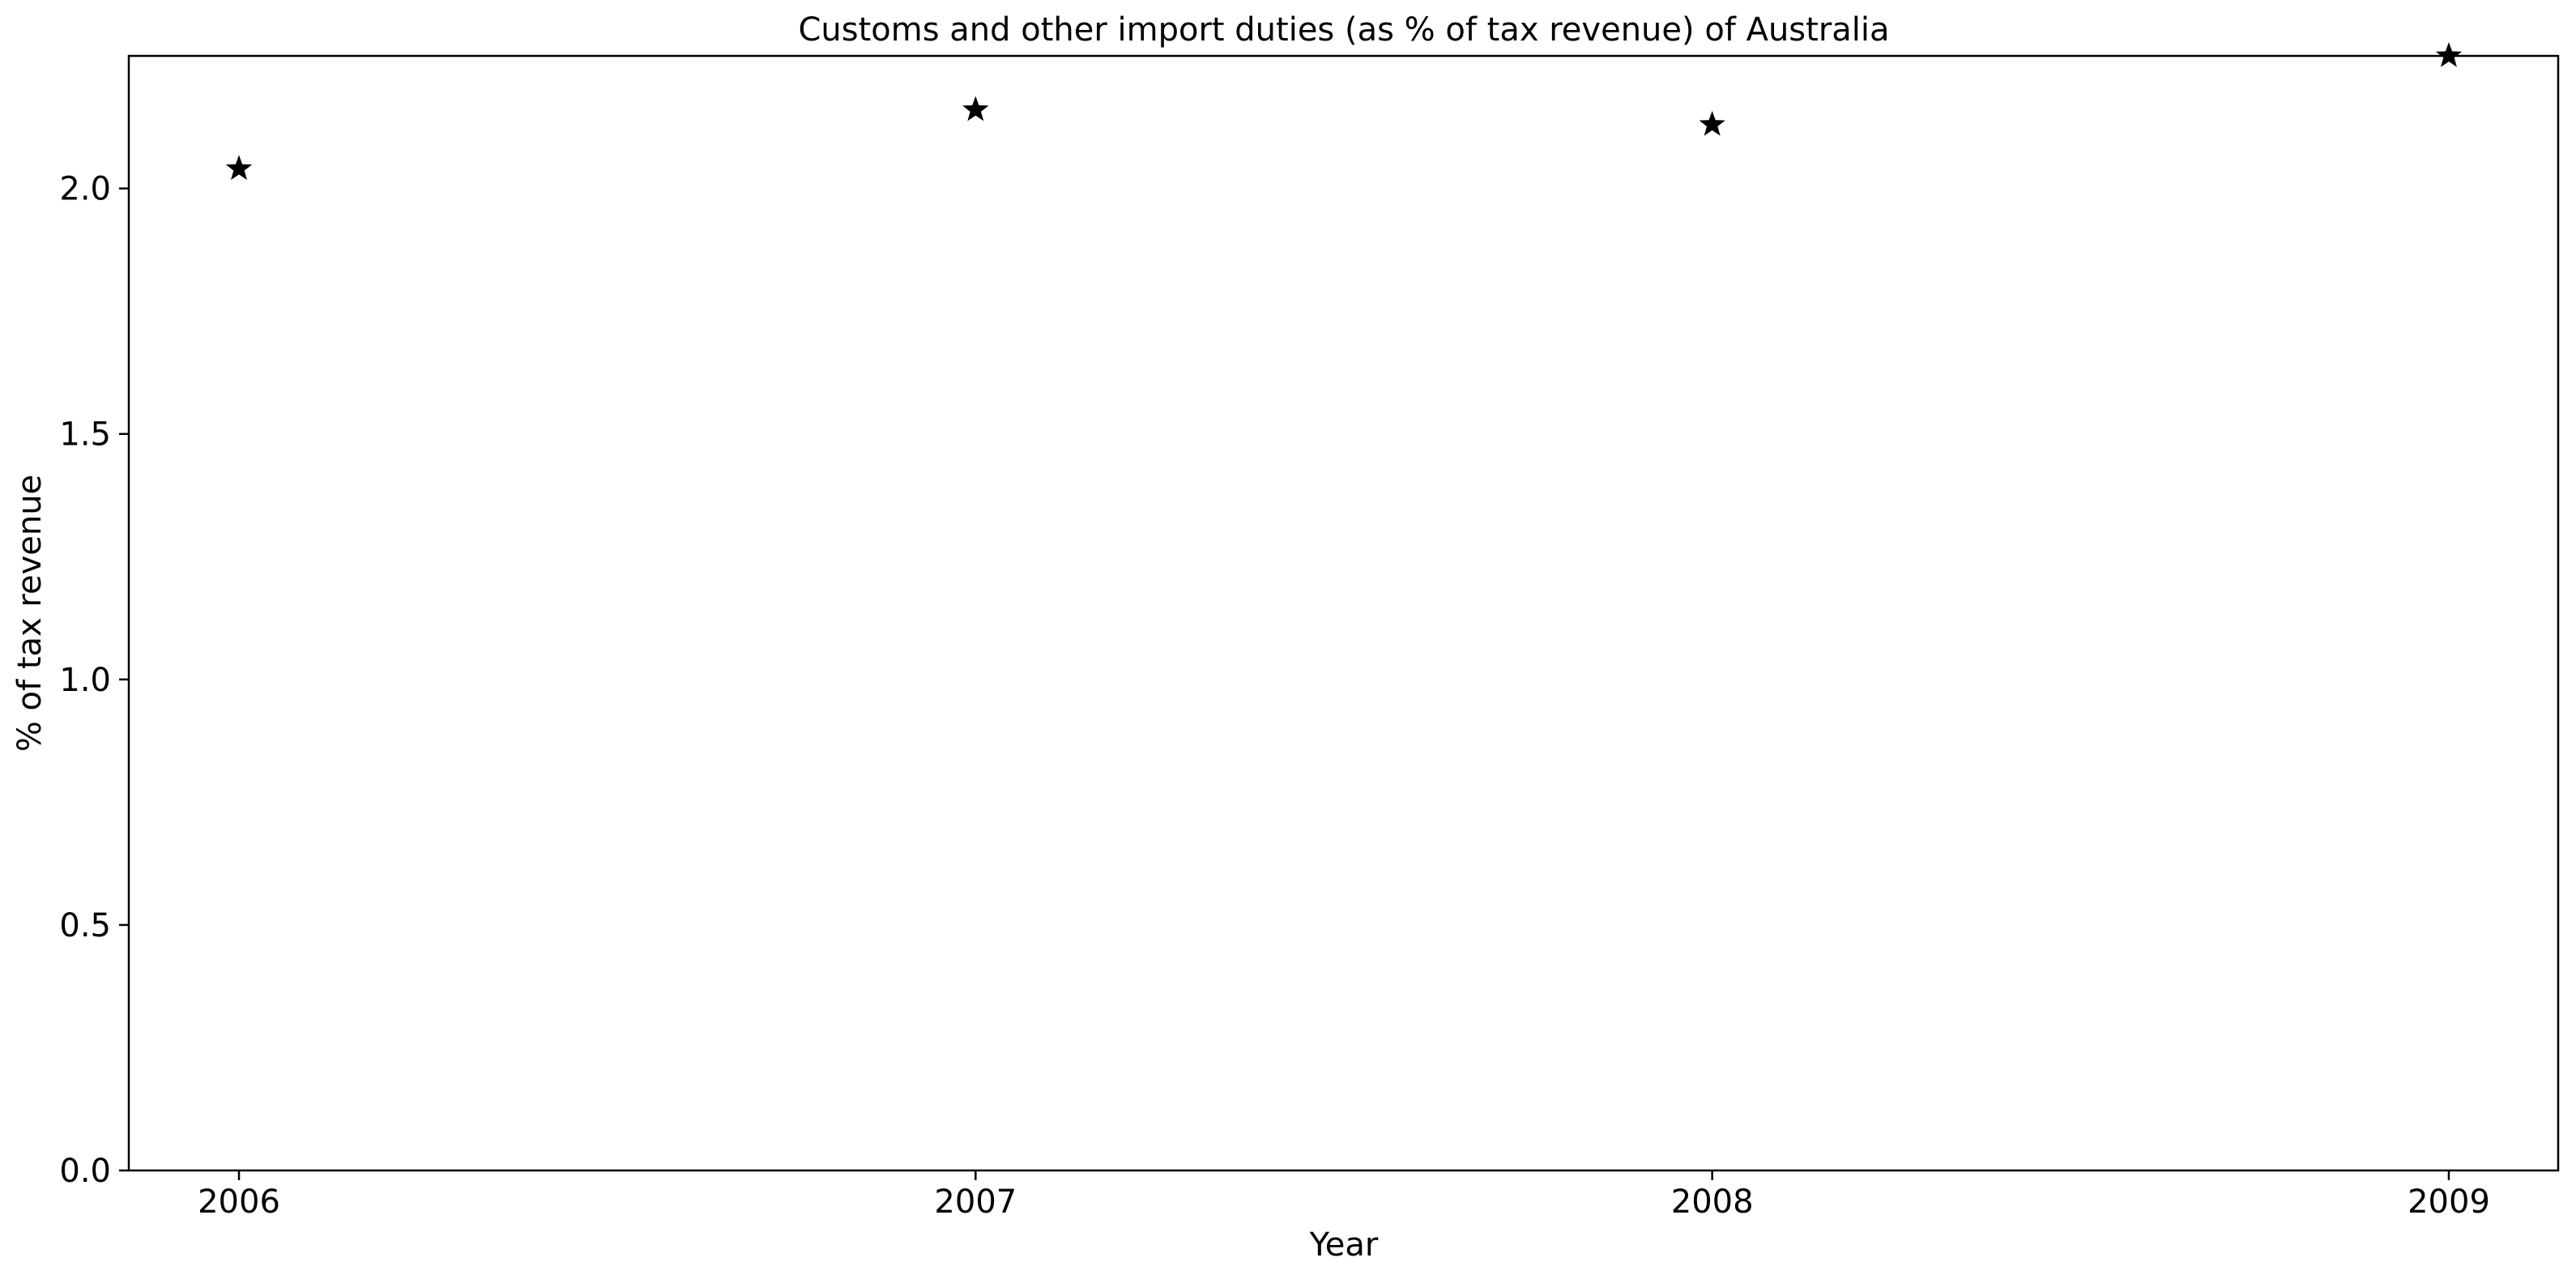  Describe the element at coordinates (1344, 1245) in the screenshot. I see `x-axis-label: Year` at that location.